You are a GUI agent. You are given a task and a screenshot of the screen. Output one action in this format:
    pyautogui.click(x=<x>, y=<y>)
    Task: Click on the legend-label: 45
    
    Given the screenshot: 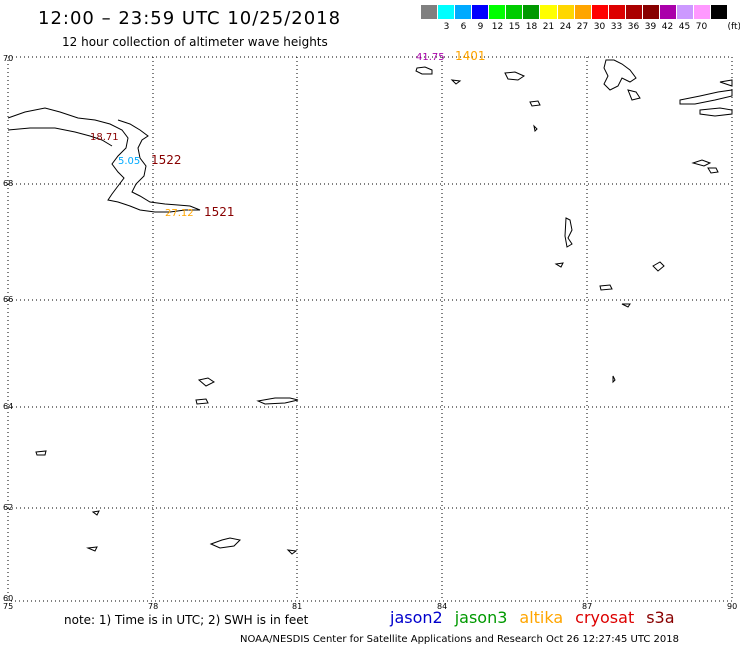 What is the action you would take?
    pyautogui.click(x=684, y=27)
    